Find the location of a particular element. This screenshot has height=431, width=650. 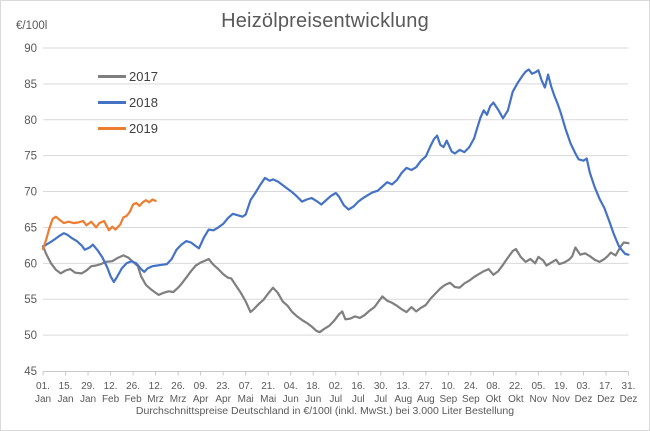

x-tick-label-day: 27. is located at coordinates (426, 386).